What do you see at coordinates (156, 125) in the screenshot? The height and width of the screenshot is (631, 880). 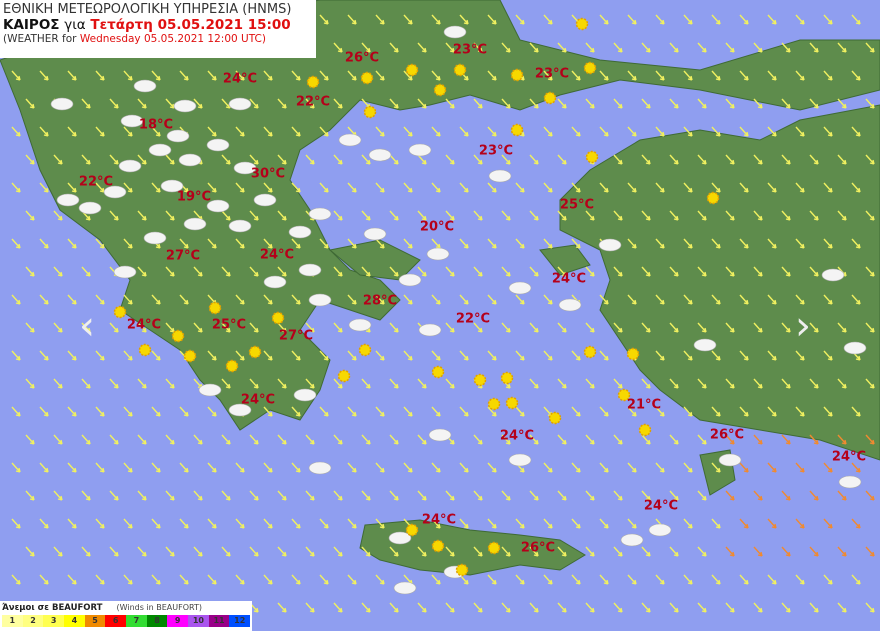 I see `temperature-label: 18°C` at bounding box center [156, 125].